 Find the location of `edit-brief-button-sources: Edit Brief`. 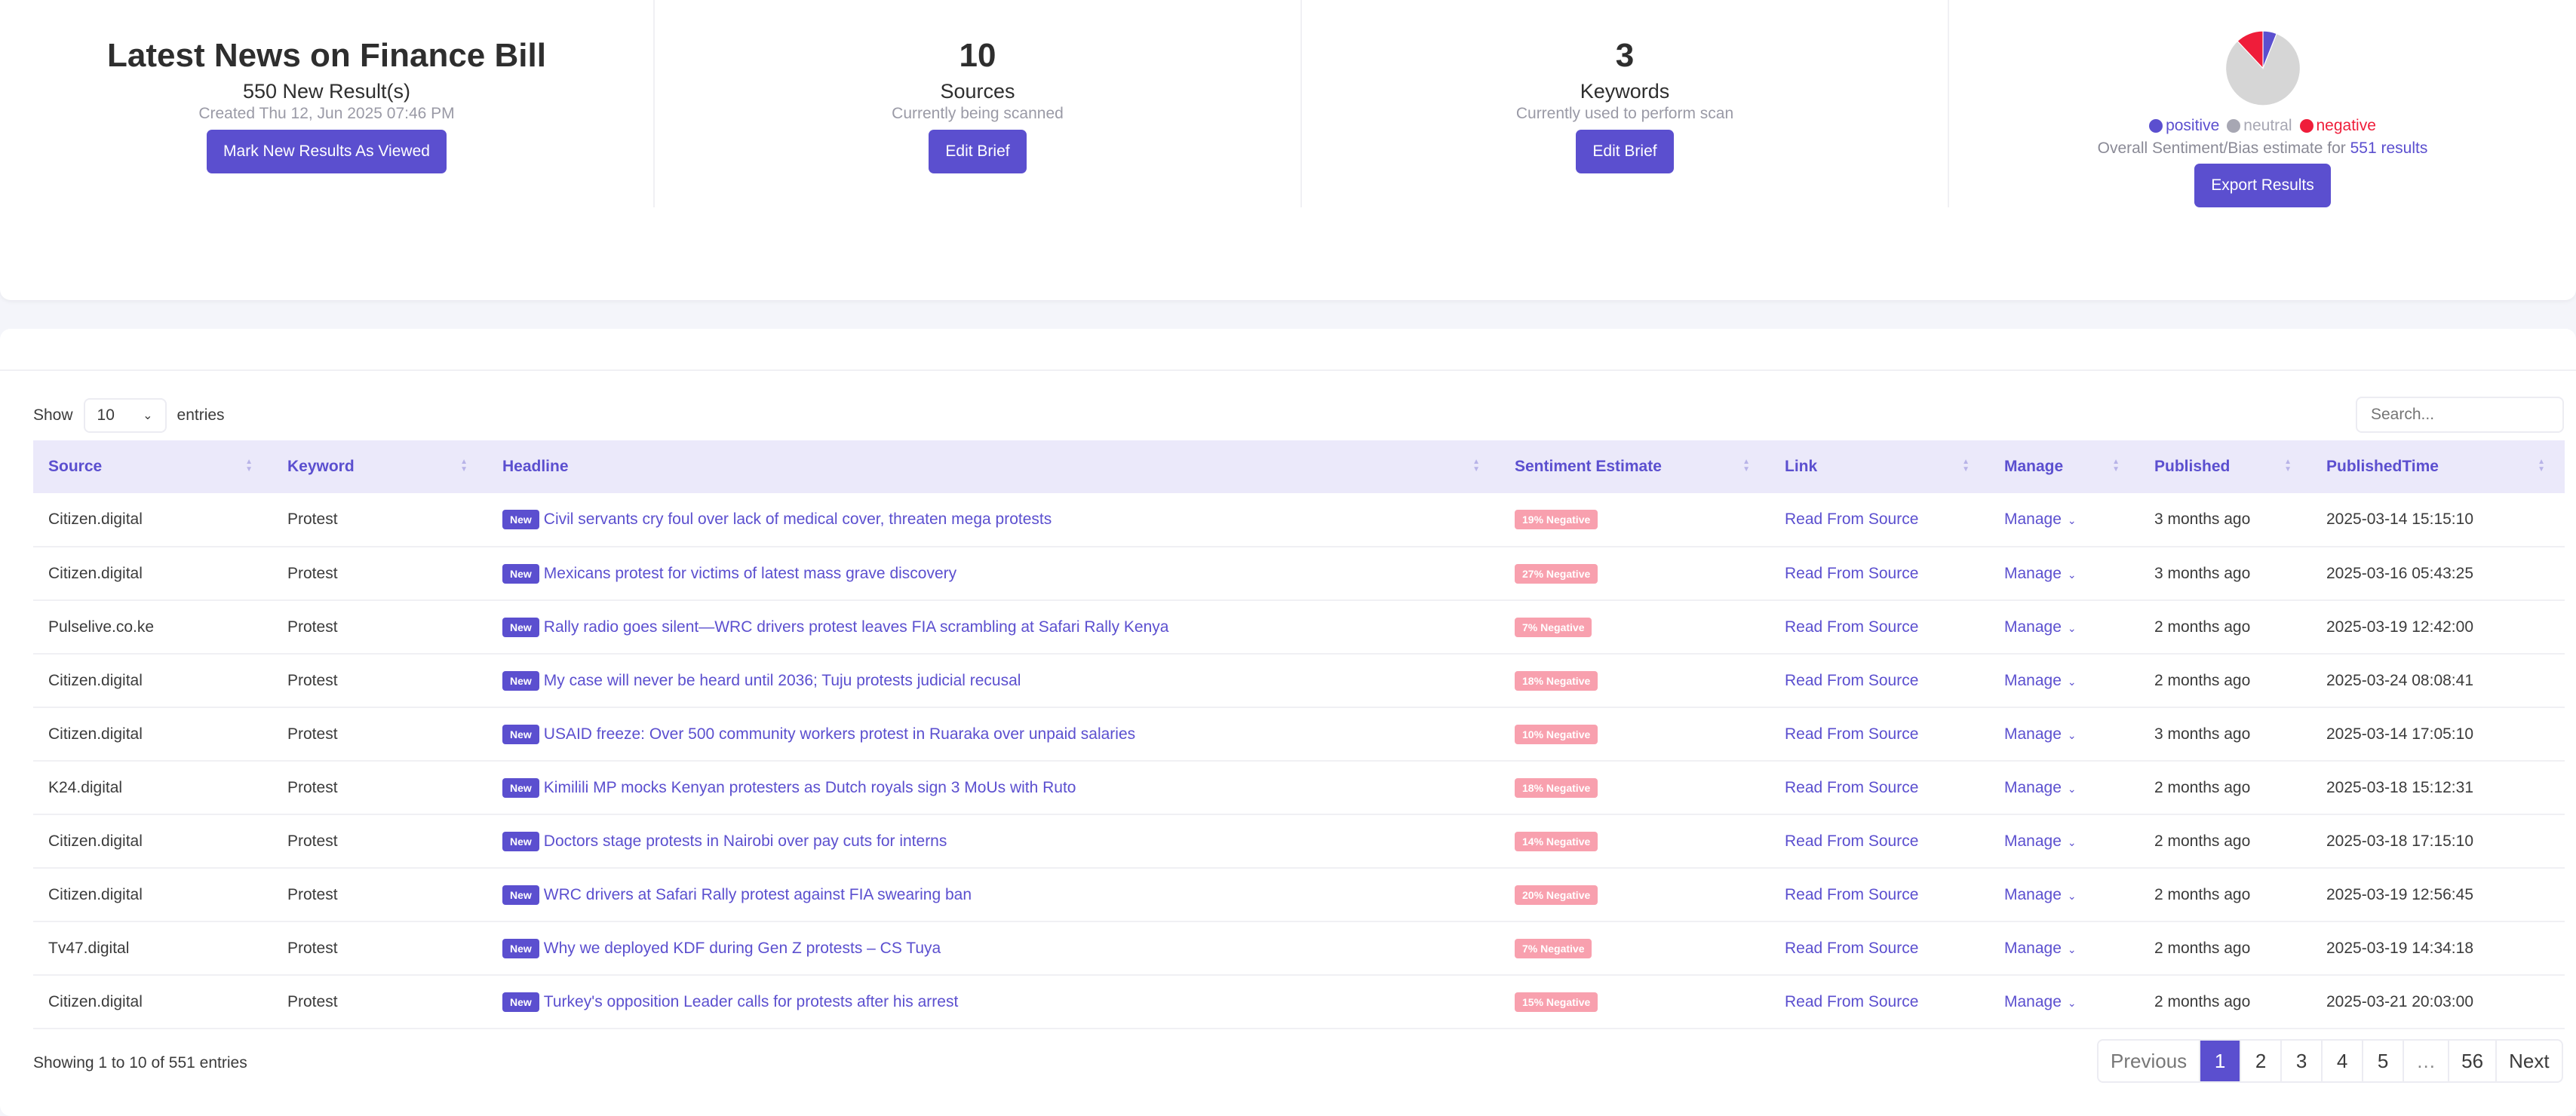

edit-brief-button-sources: Edit Brief is located at coordinates (978, 151).